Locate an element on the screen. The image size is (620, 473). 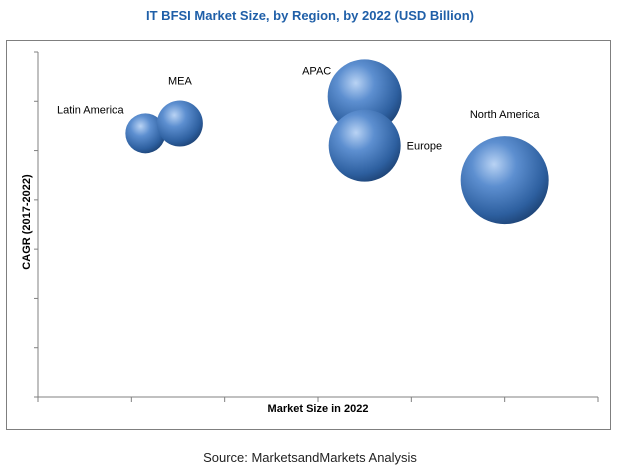
bubble-label-europe: Europe is located at coordinates (424, 147).